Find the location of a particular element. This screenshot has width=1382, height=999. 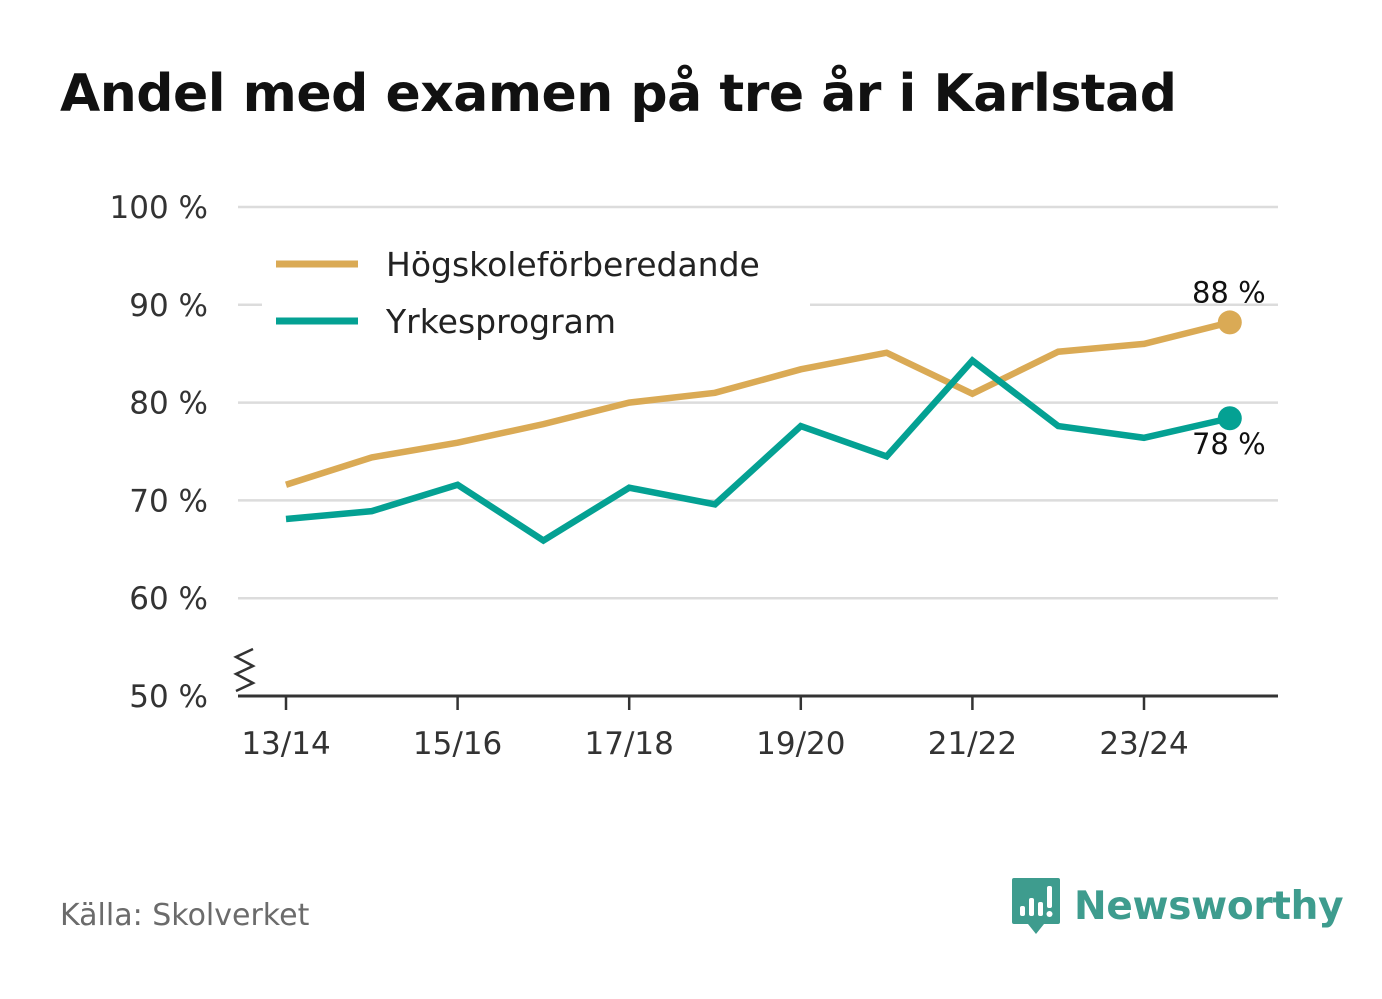

end-value-label: 78 % is located at coordinates (1229, 444).